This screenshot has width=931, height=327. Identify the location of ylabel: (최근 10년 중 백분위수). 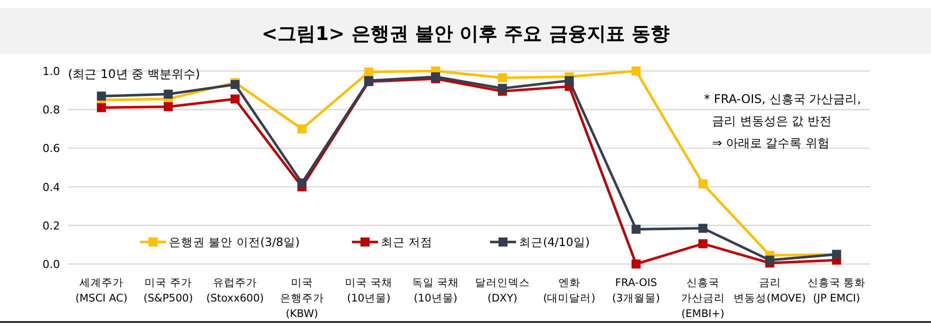
(134, 74).